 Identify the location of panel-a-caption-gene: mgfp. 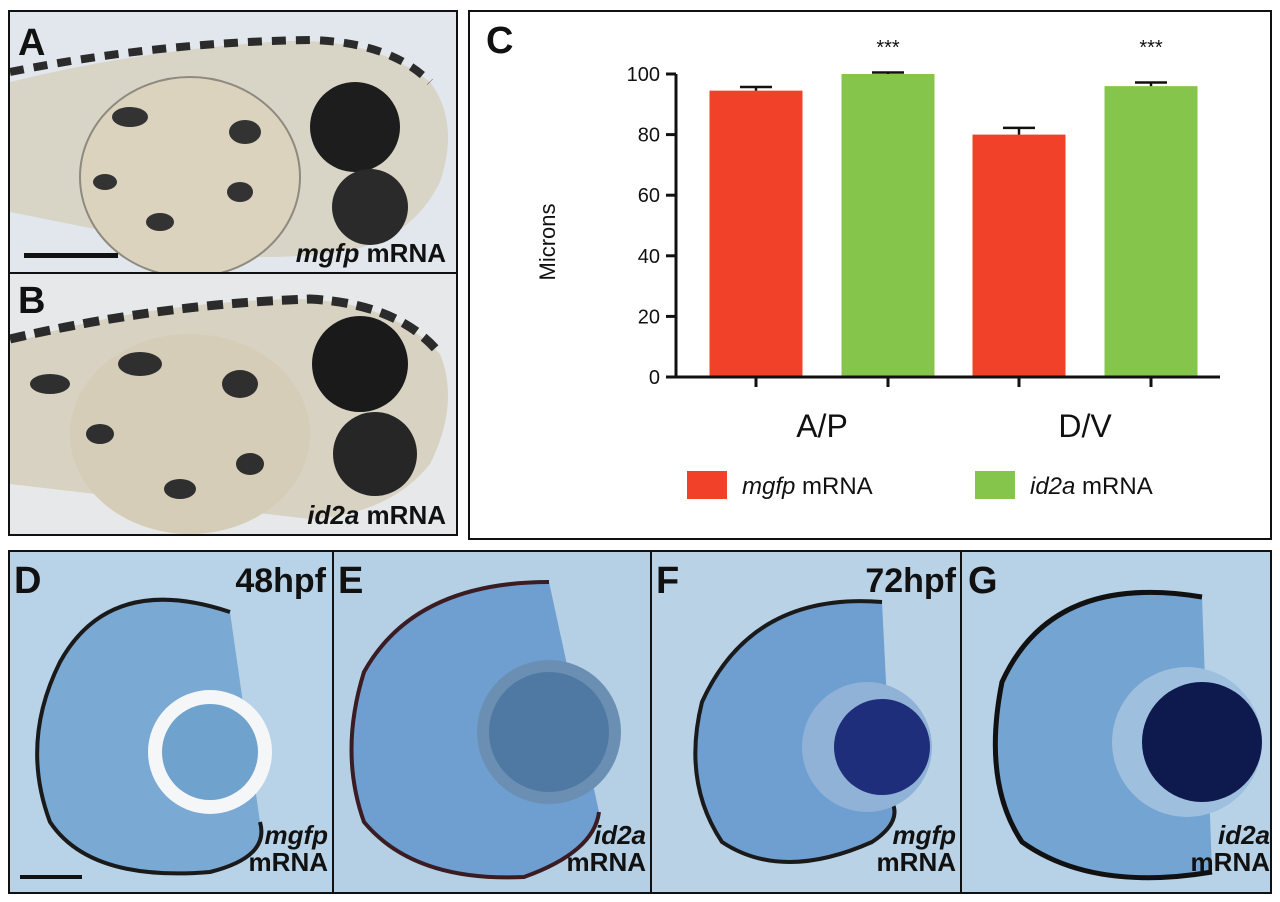
(327, 253).